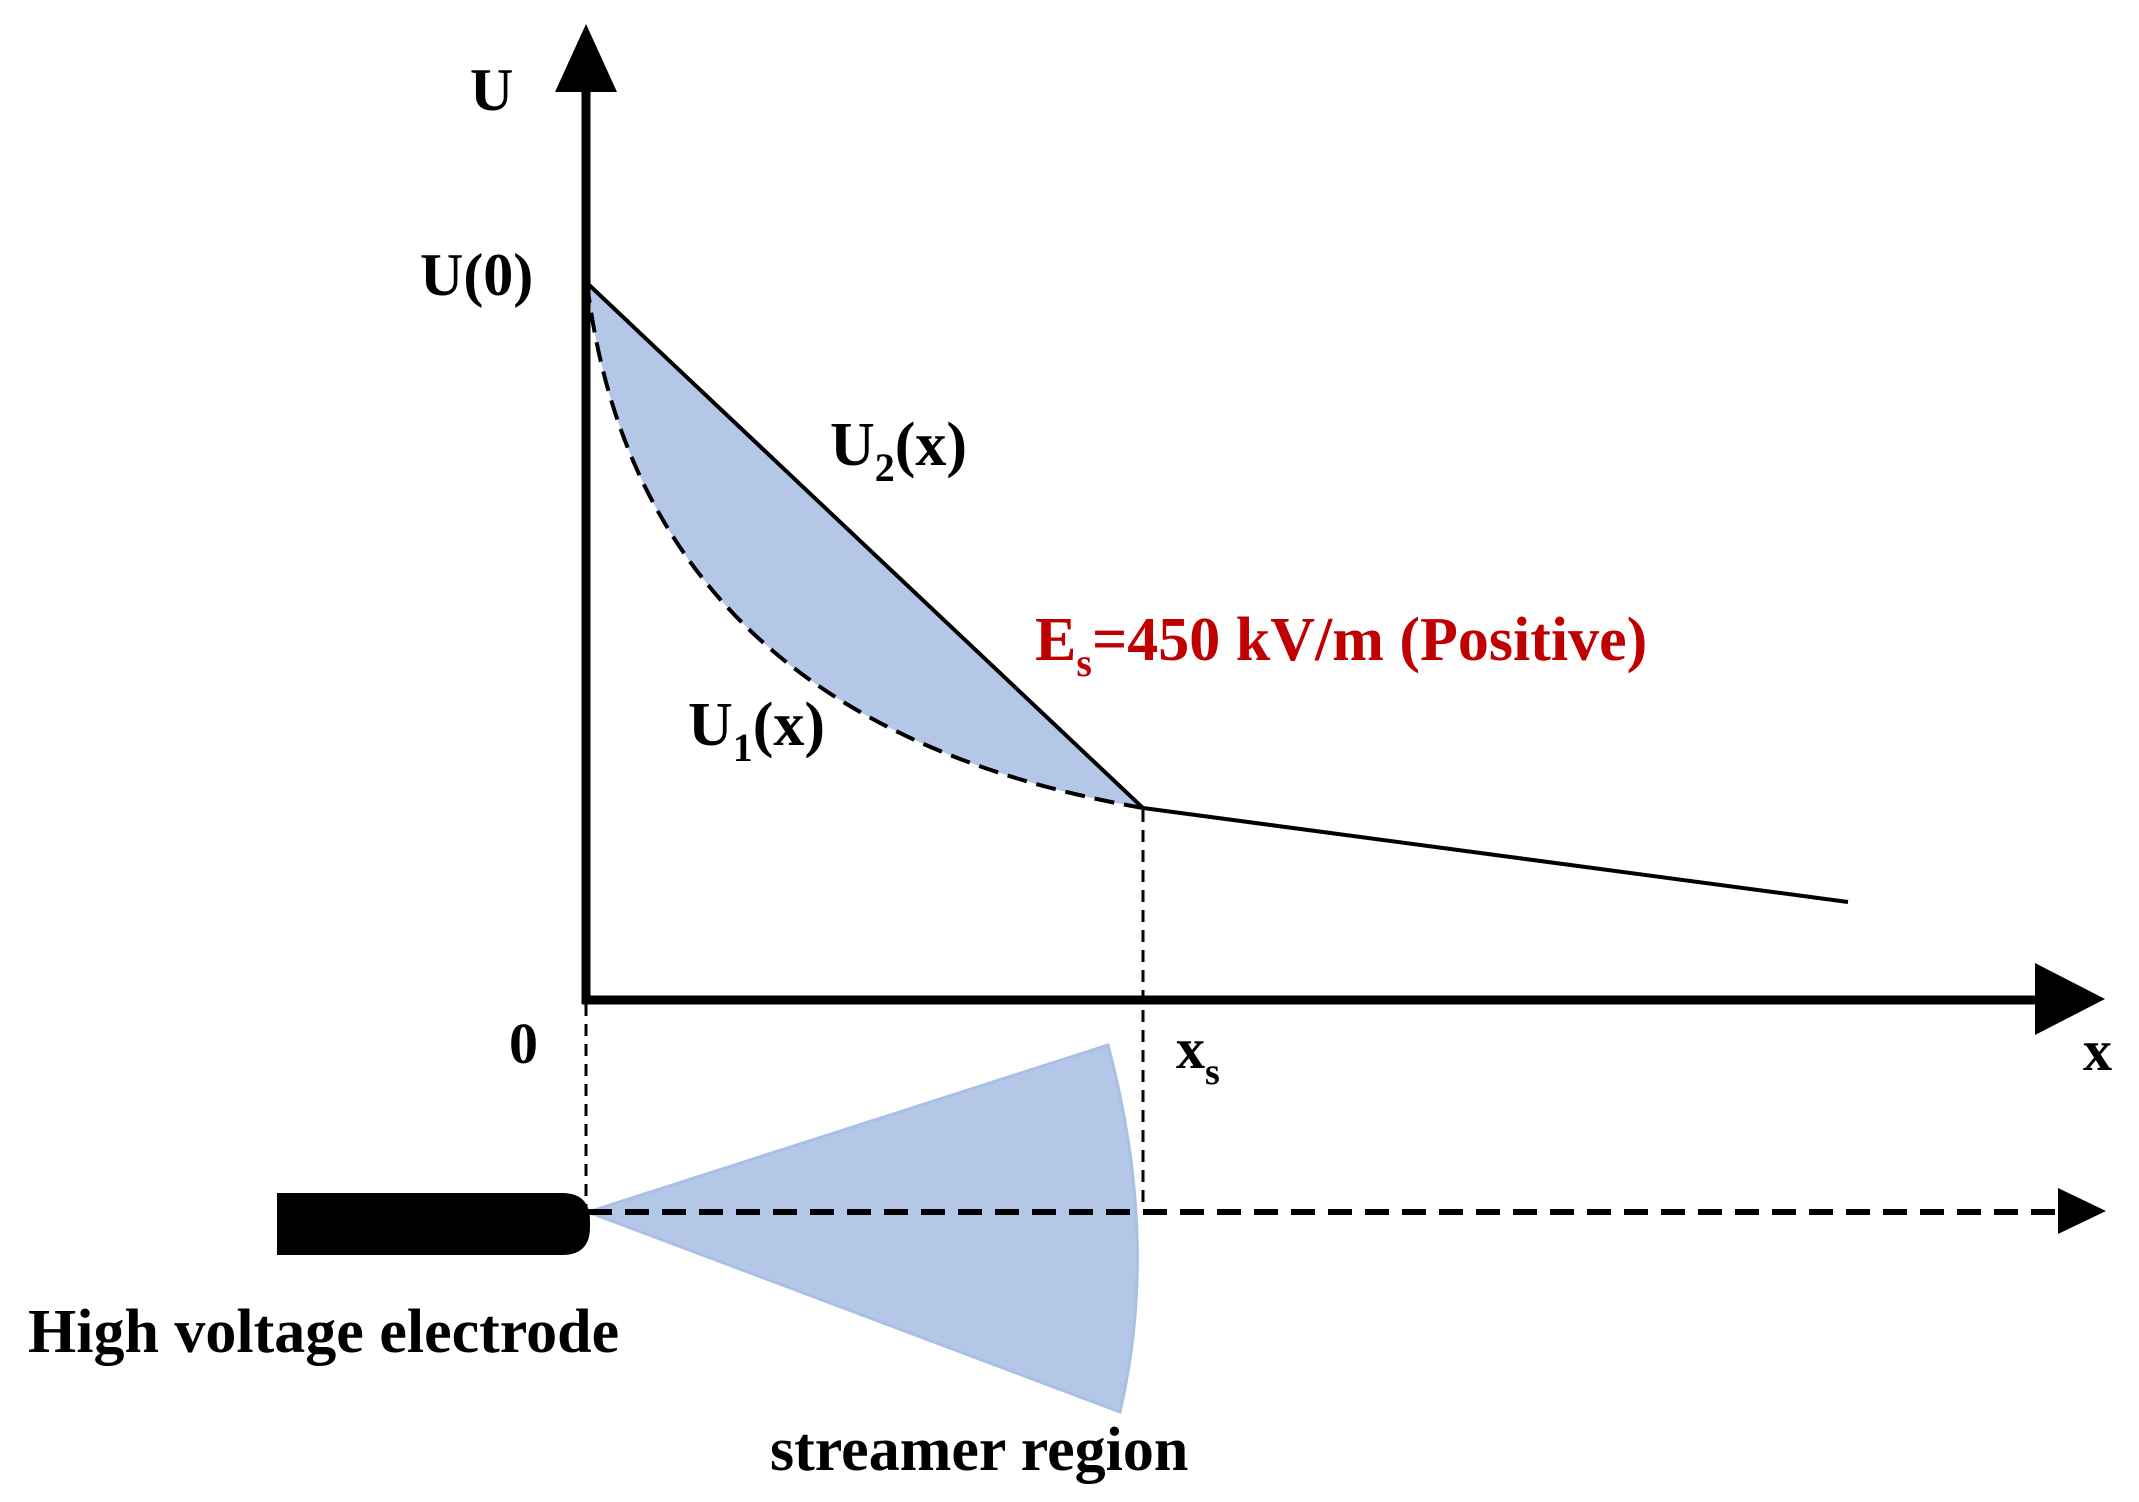  Describe the element at coordinates (2082, 1211) in the screenshot. I see `propagation-arrowhead` at that location.